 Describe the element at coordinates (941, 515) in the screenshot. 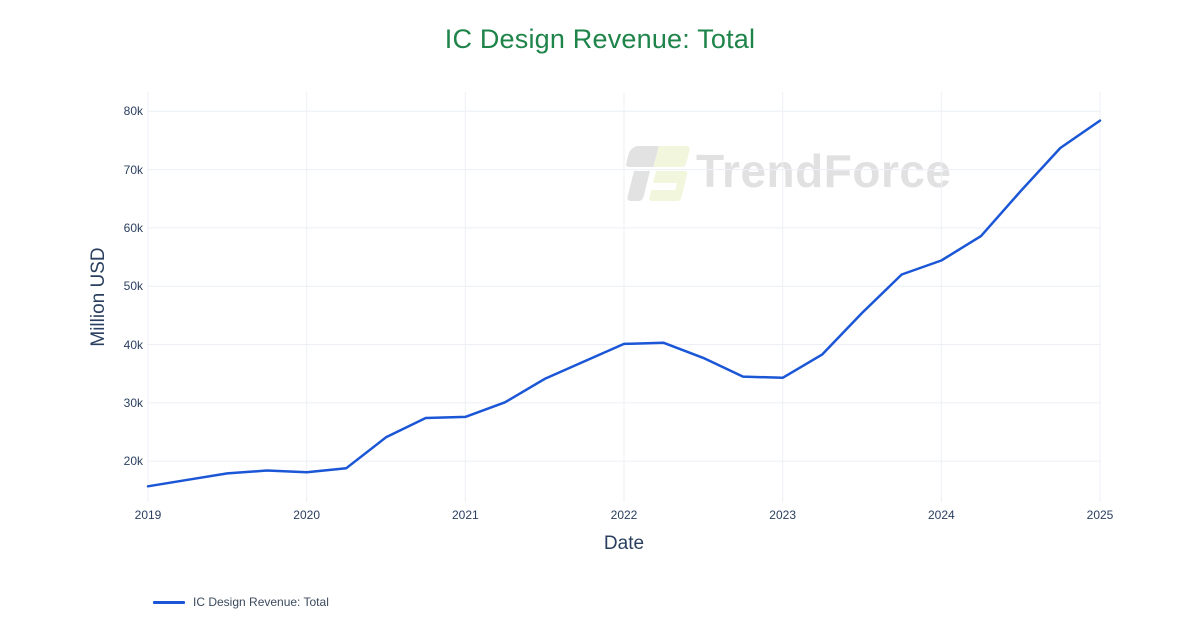

I see `x-tick-label: 2024` at that location.